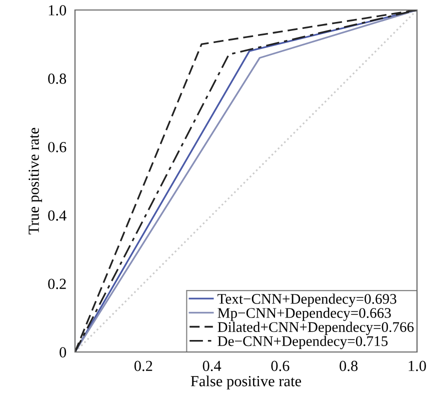 The image size is (437, 403). Describe the element at coordinates (246, 383) in the screenshot. I see `x-axis-title: False positive rate` at that location.